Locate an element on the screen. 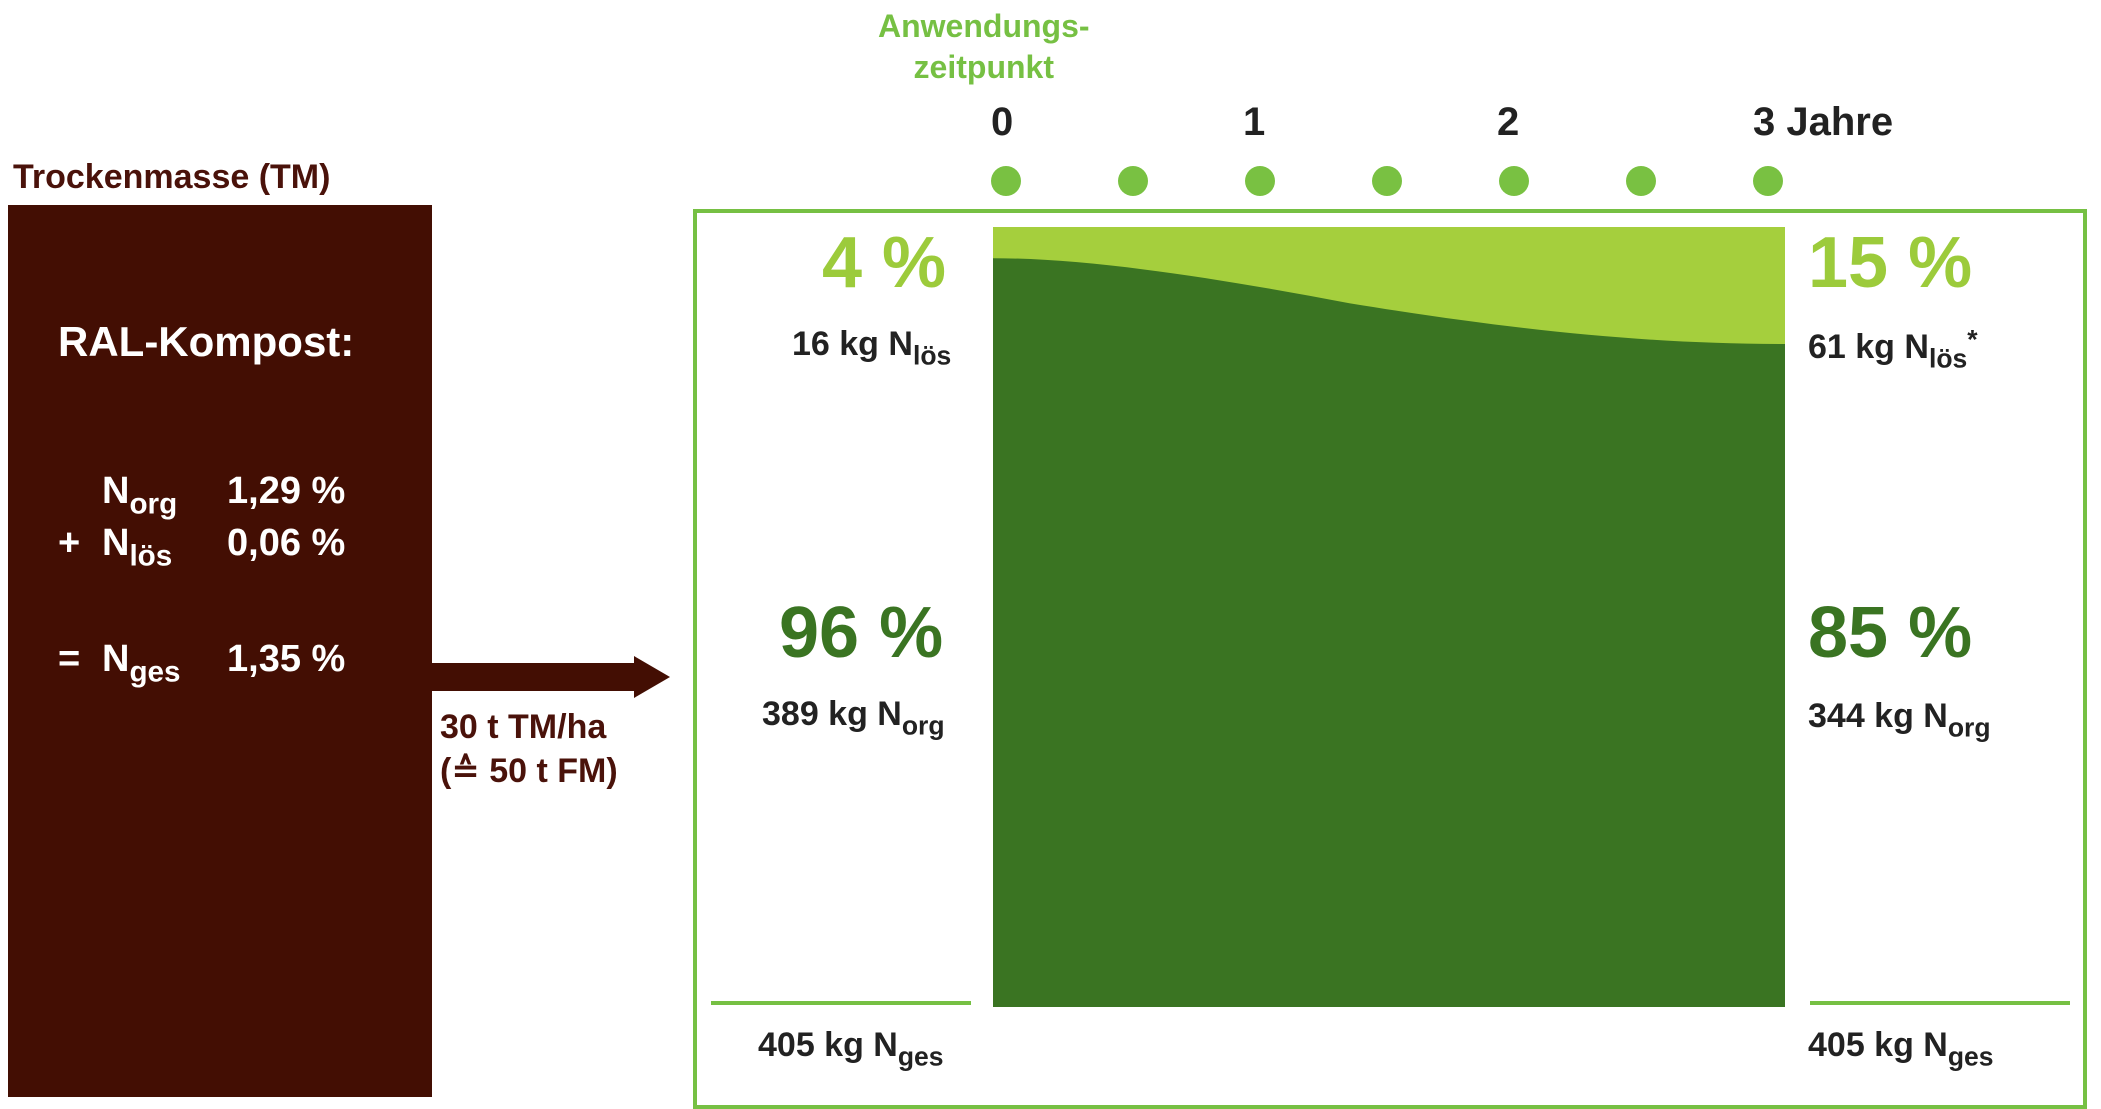  arrow-head-icon is located at coordinates (652, 677).